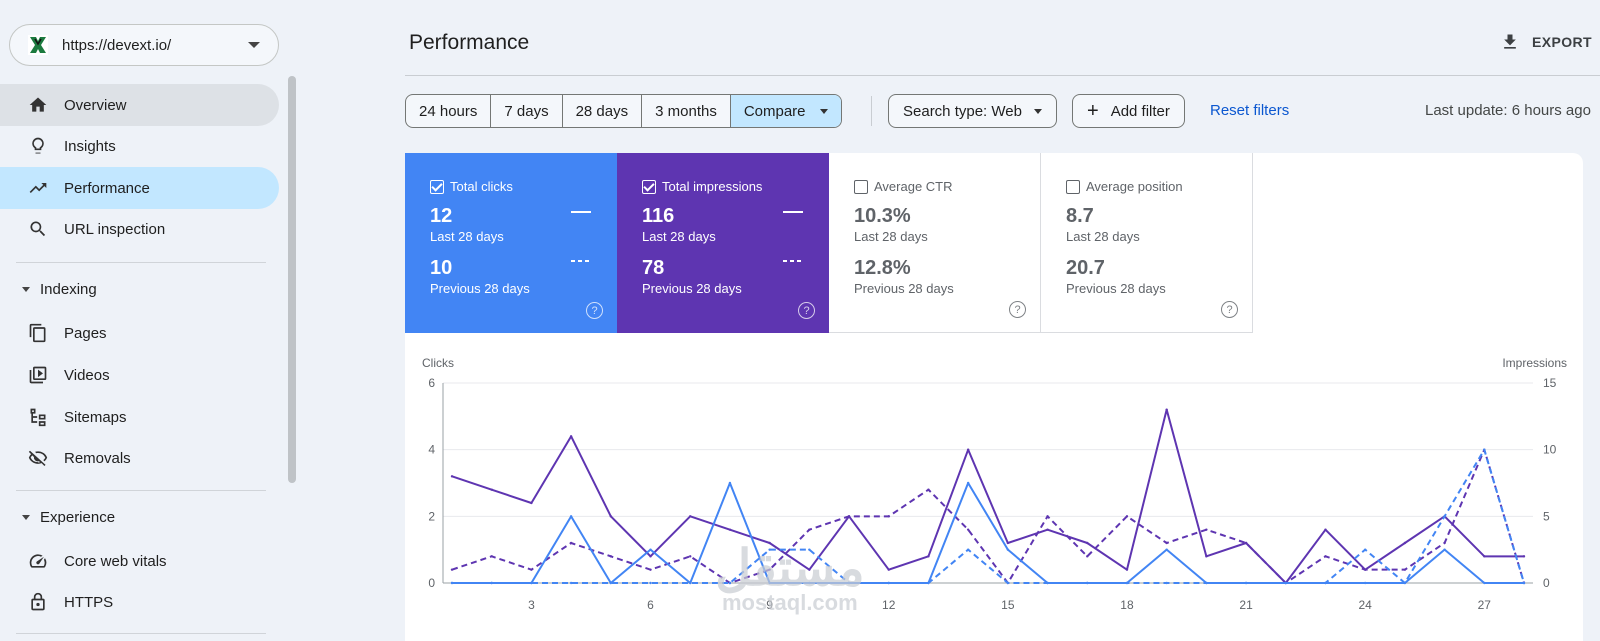  I want to click on add-filter-label: Add filter, so click(1140, 111).